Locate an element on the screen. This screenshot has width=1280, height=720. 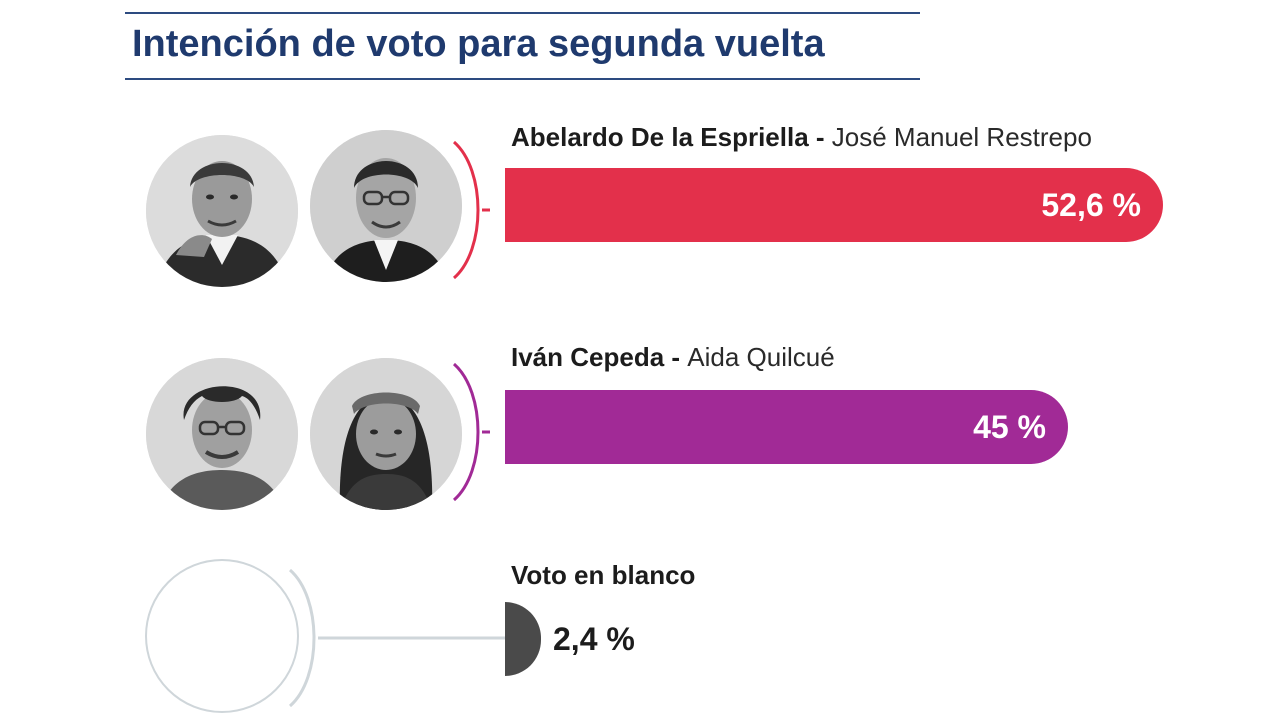
man-glasses-photo-icon is located at coordinates (386, 206).